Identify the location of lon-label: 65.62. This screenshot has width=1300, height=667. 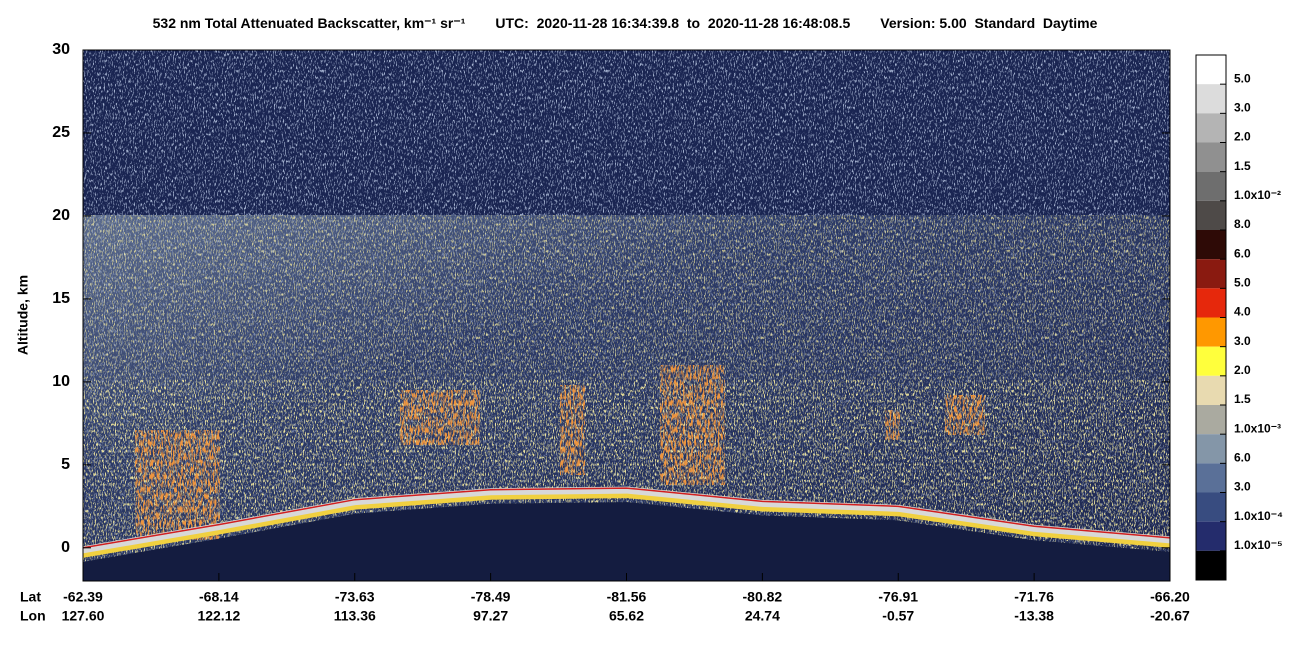
(626, 616).